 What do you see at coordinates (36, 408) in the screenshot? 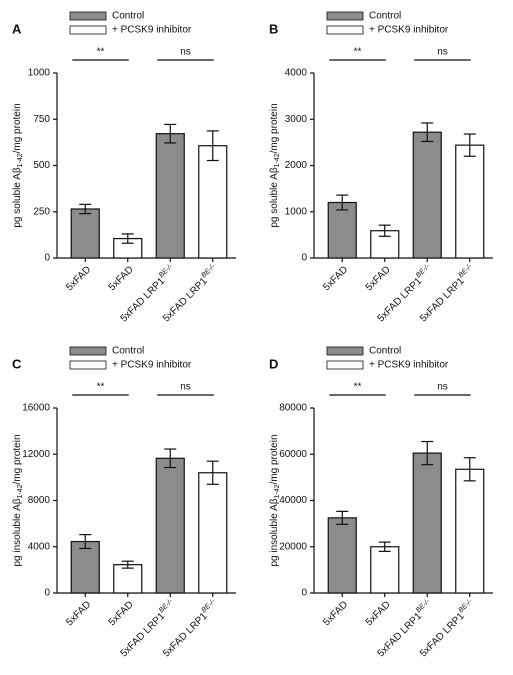
I see `y-tick-label: 16000` at bounding box center [36, 408].